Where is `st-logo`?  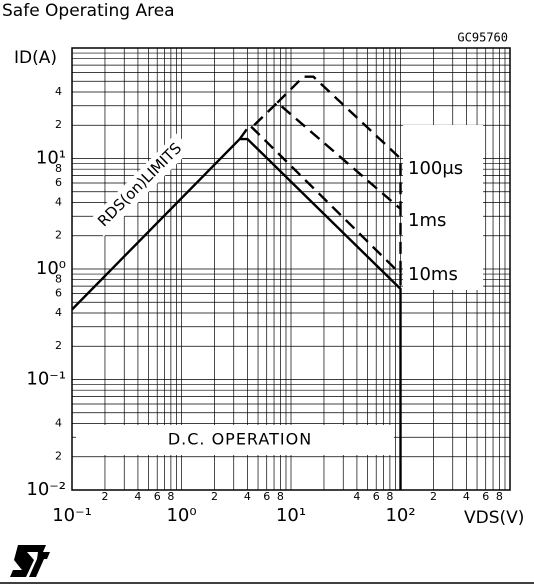
st-logo is located at coordinates (30, 561).